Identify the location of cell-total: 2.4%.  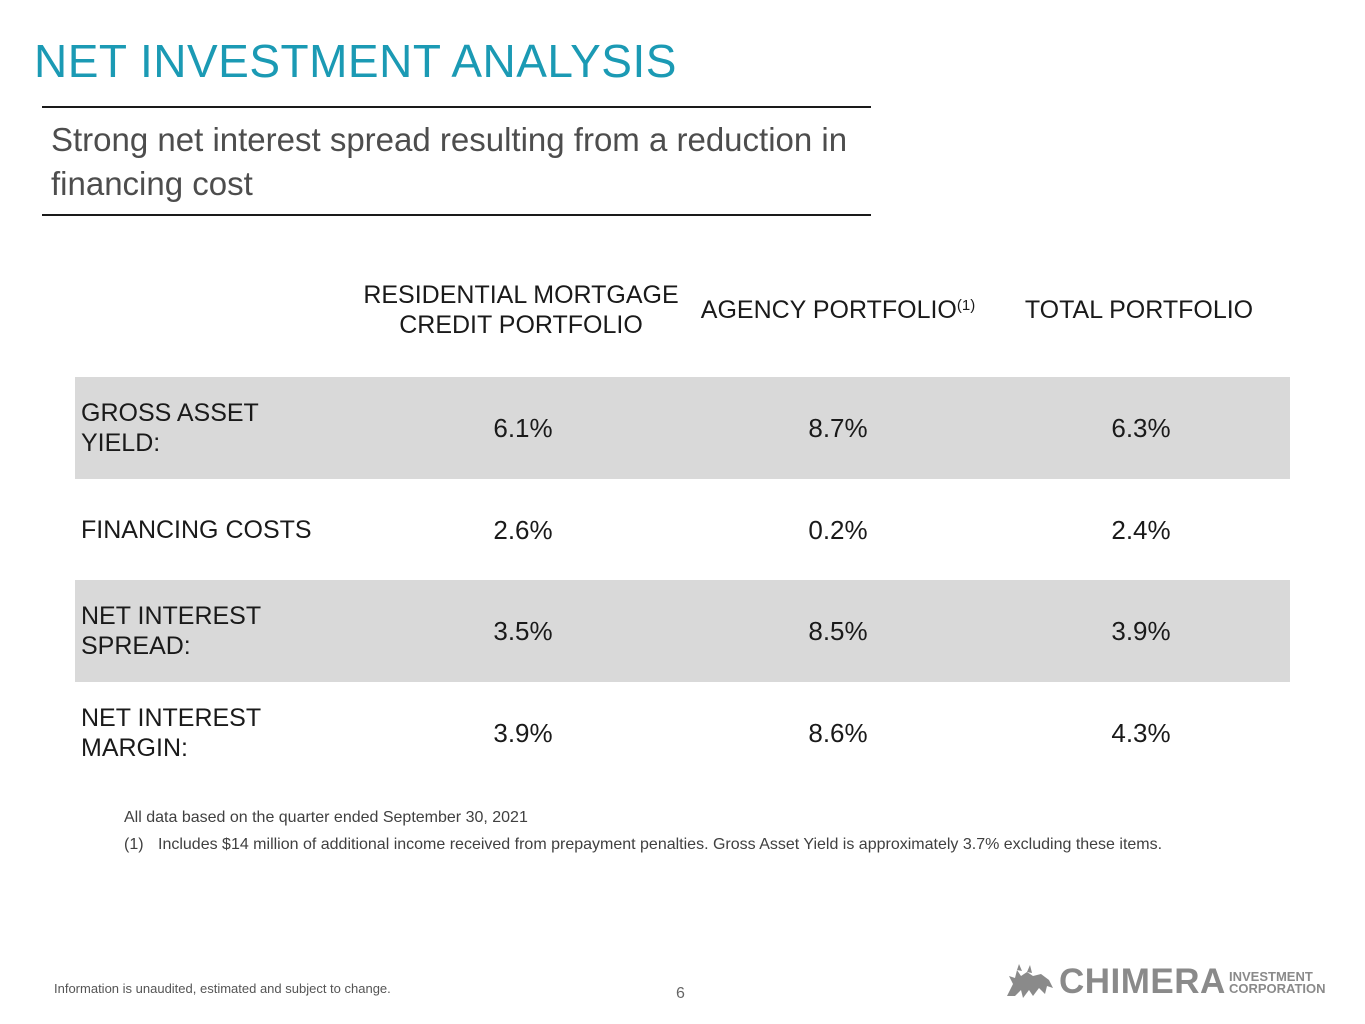
(1141, 529).